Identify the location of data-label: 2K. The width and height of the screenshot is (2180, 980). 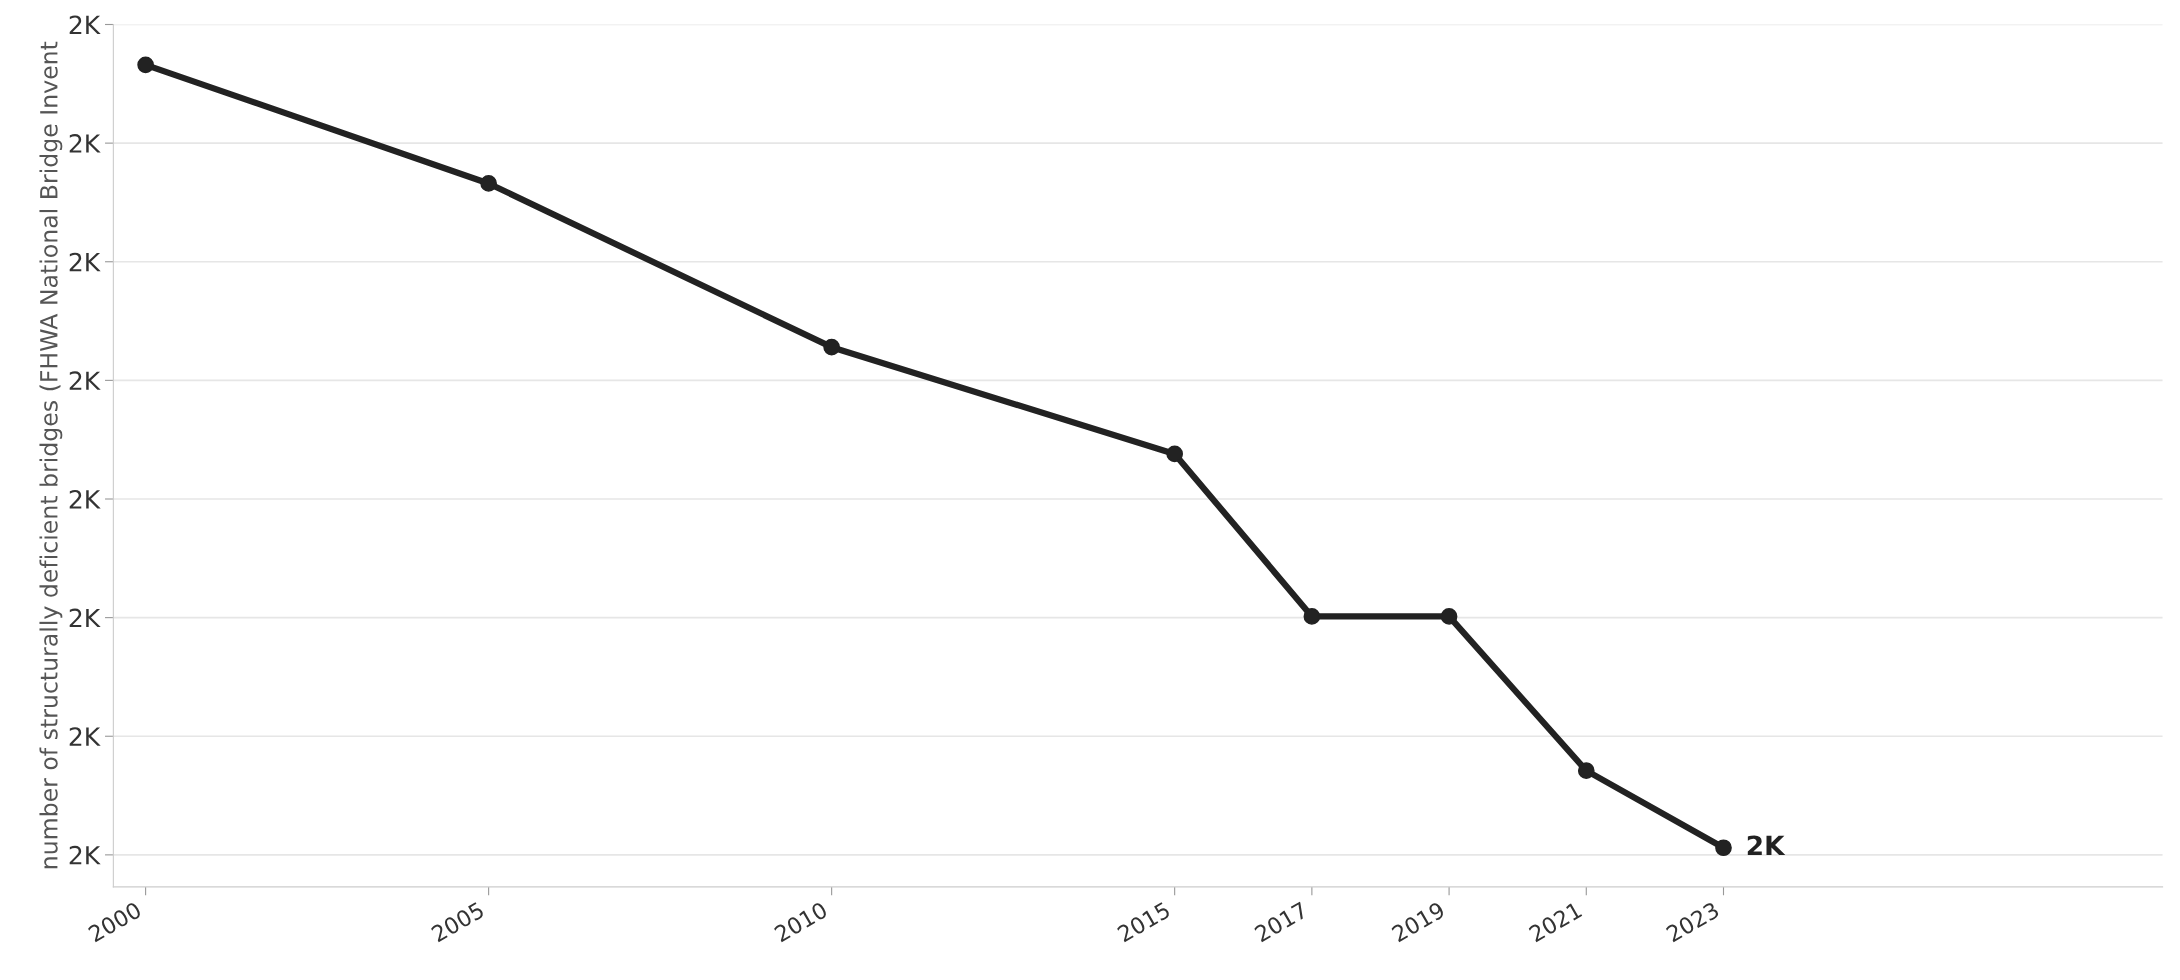
(1766, 845).